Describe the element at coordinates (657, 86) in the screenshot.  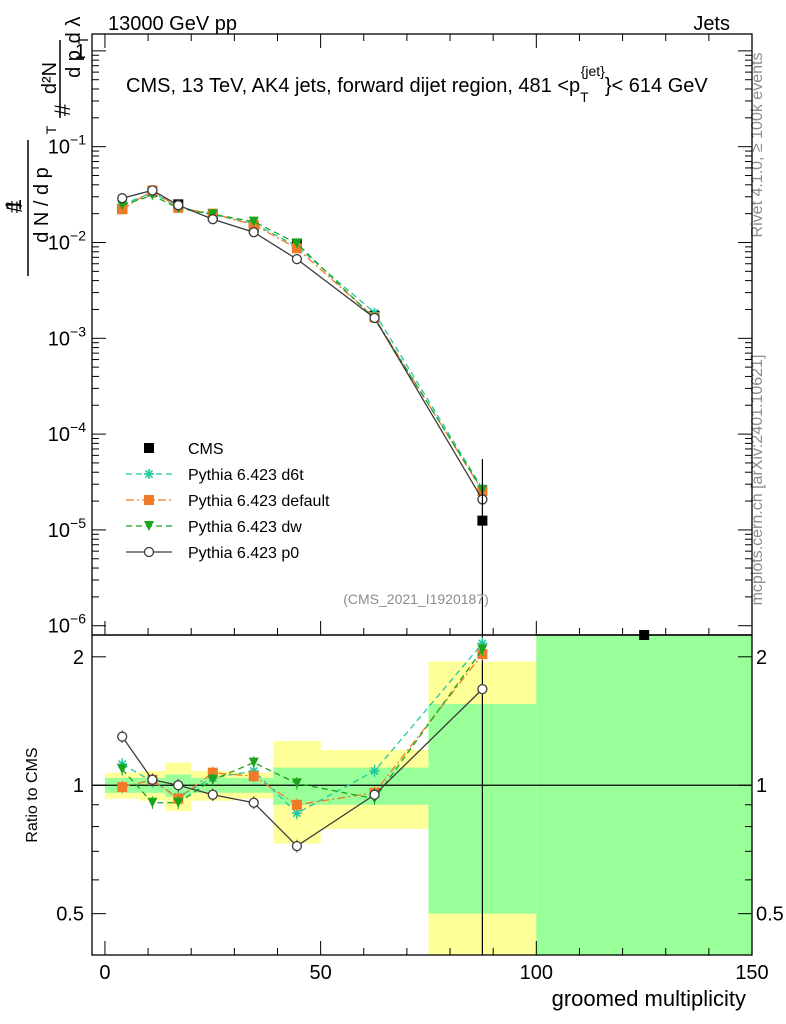
I see `title-part-end: }< 614 GeV` at that location.